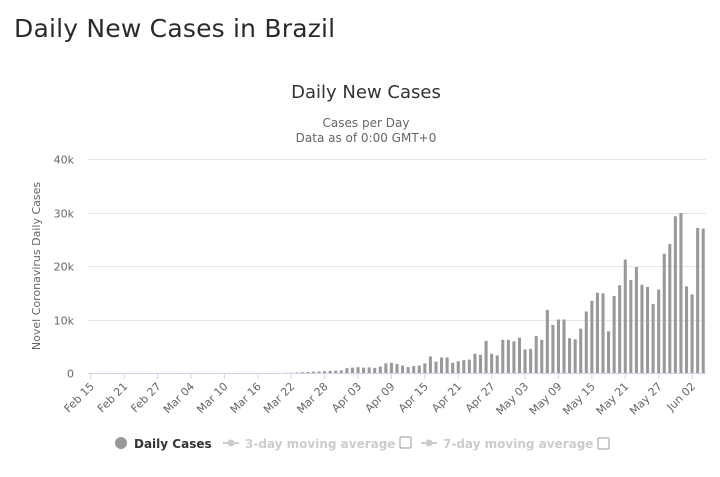 The image size is (720, 477). What do you see at coordinates (212, 398) in the screenshot?
I see `x-tick-label: Mar 10` at bounding box center [212, 398].